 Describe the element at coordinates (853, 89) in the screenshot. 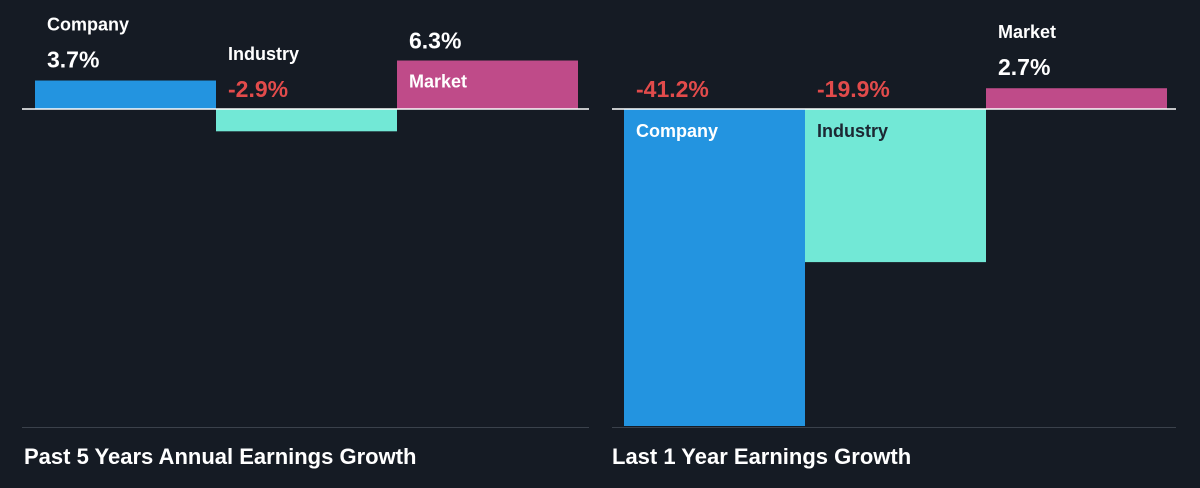

I see `value-label-industry: -19.9%` at that location.